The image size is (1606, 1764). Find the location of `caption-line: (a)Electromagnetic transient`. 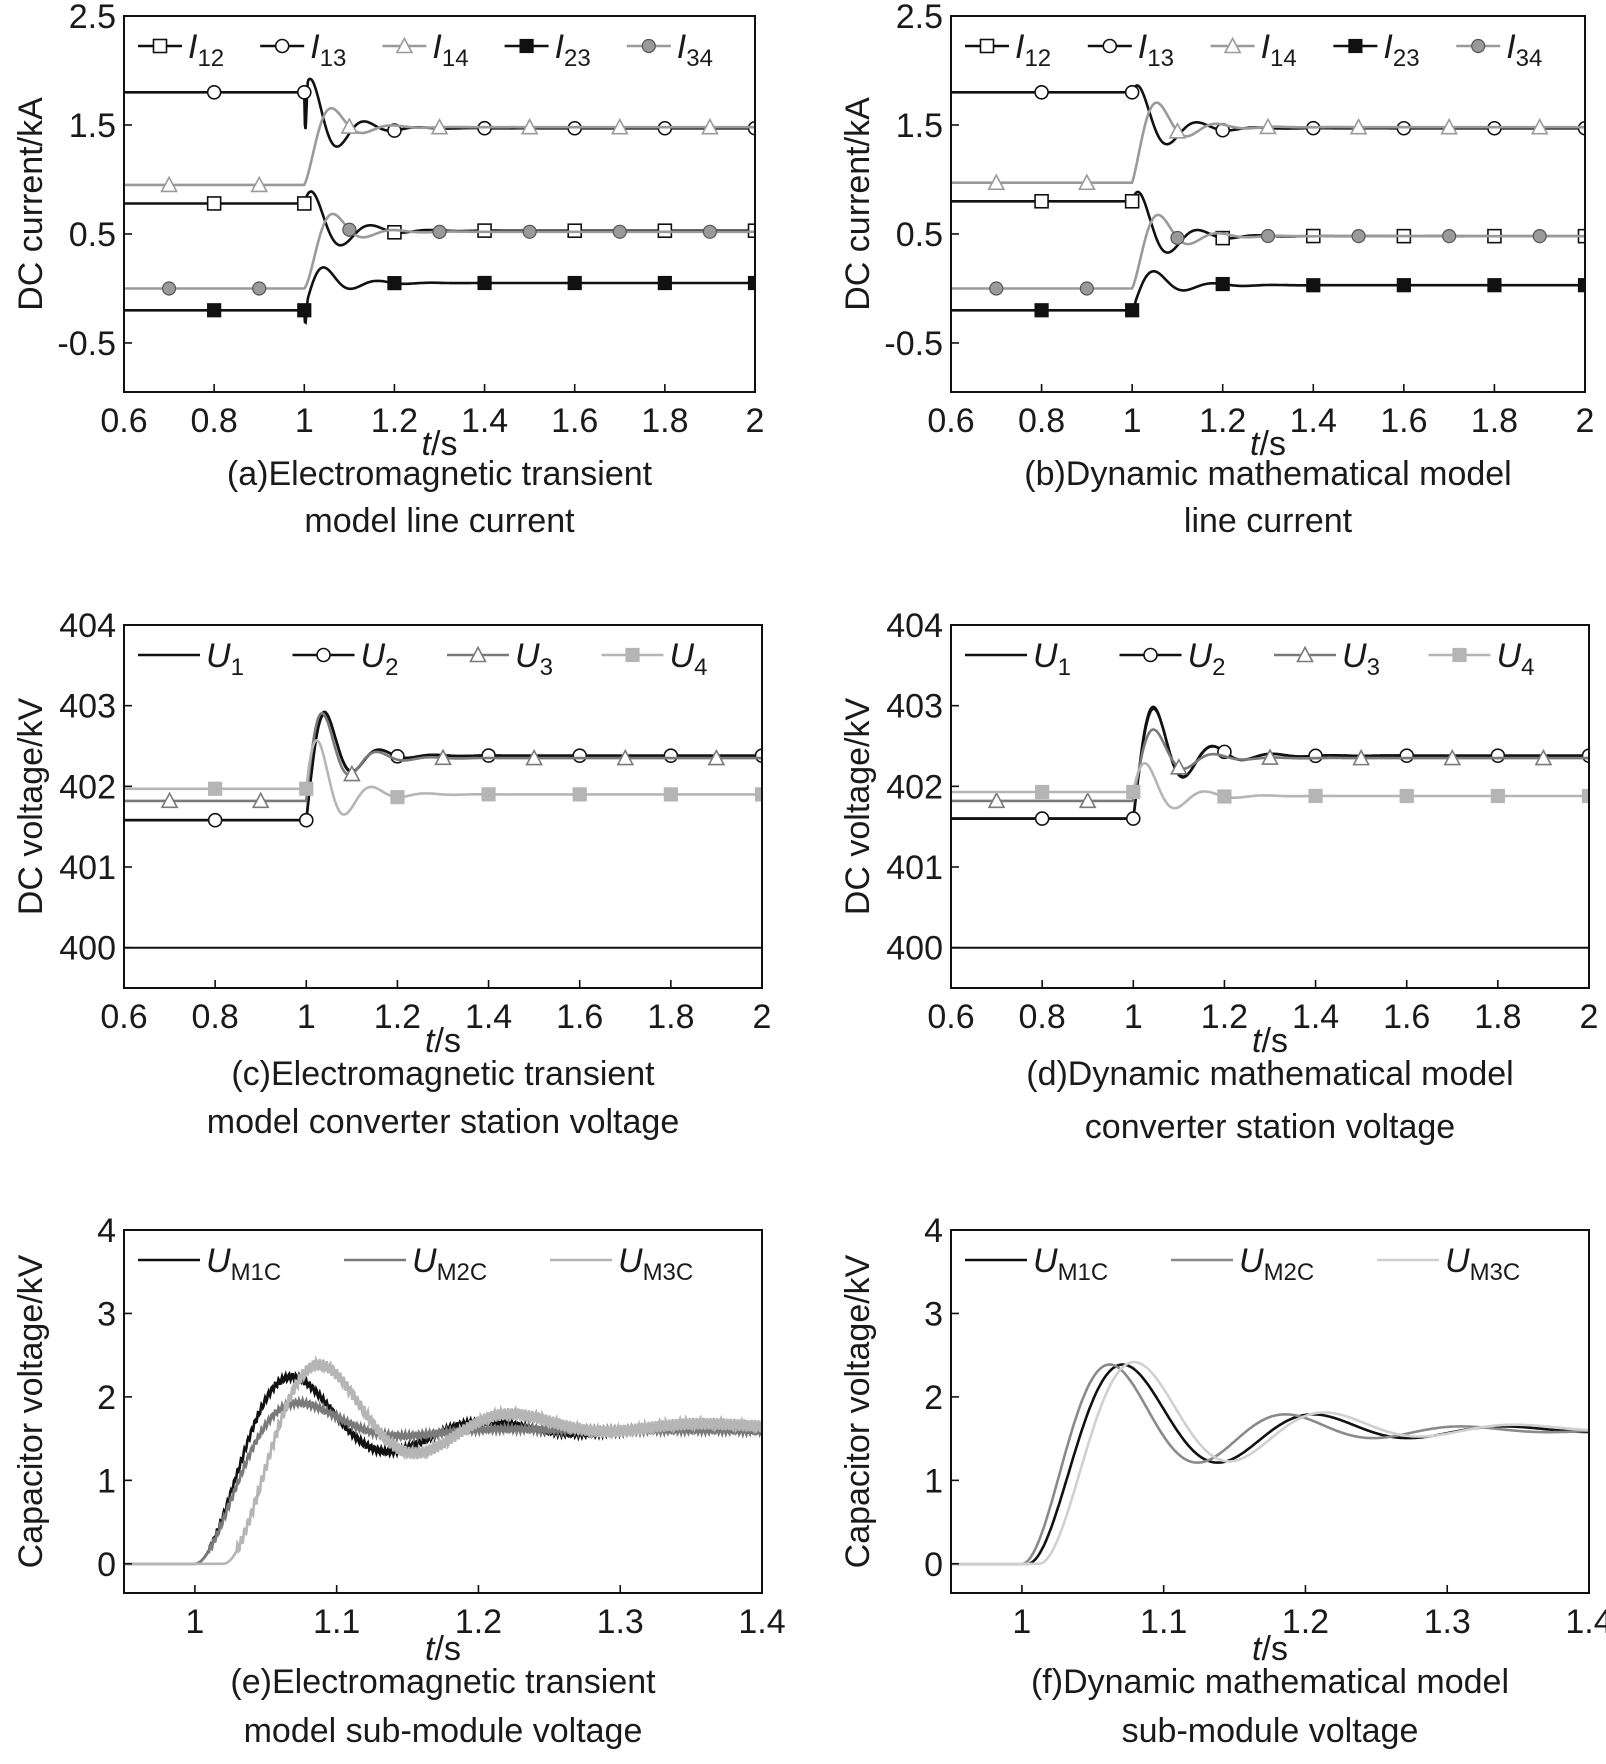

caption-line: (a)Electromagnetic transient is located at coordinates (440, 474).